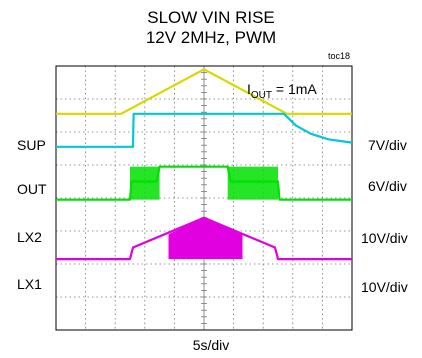 Image resolution: width=422 pixels, height=358 pixels. What do you see at coordinates (294, 89) in the screenshot?
I see `anno-rest: = 1mA` at bounding box center [294, 89].